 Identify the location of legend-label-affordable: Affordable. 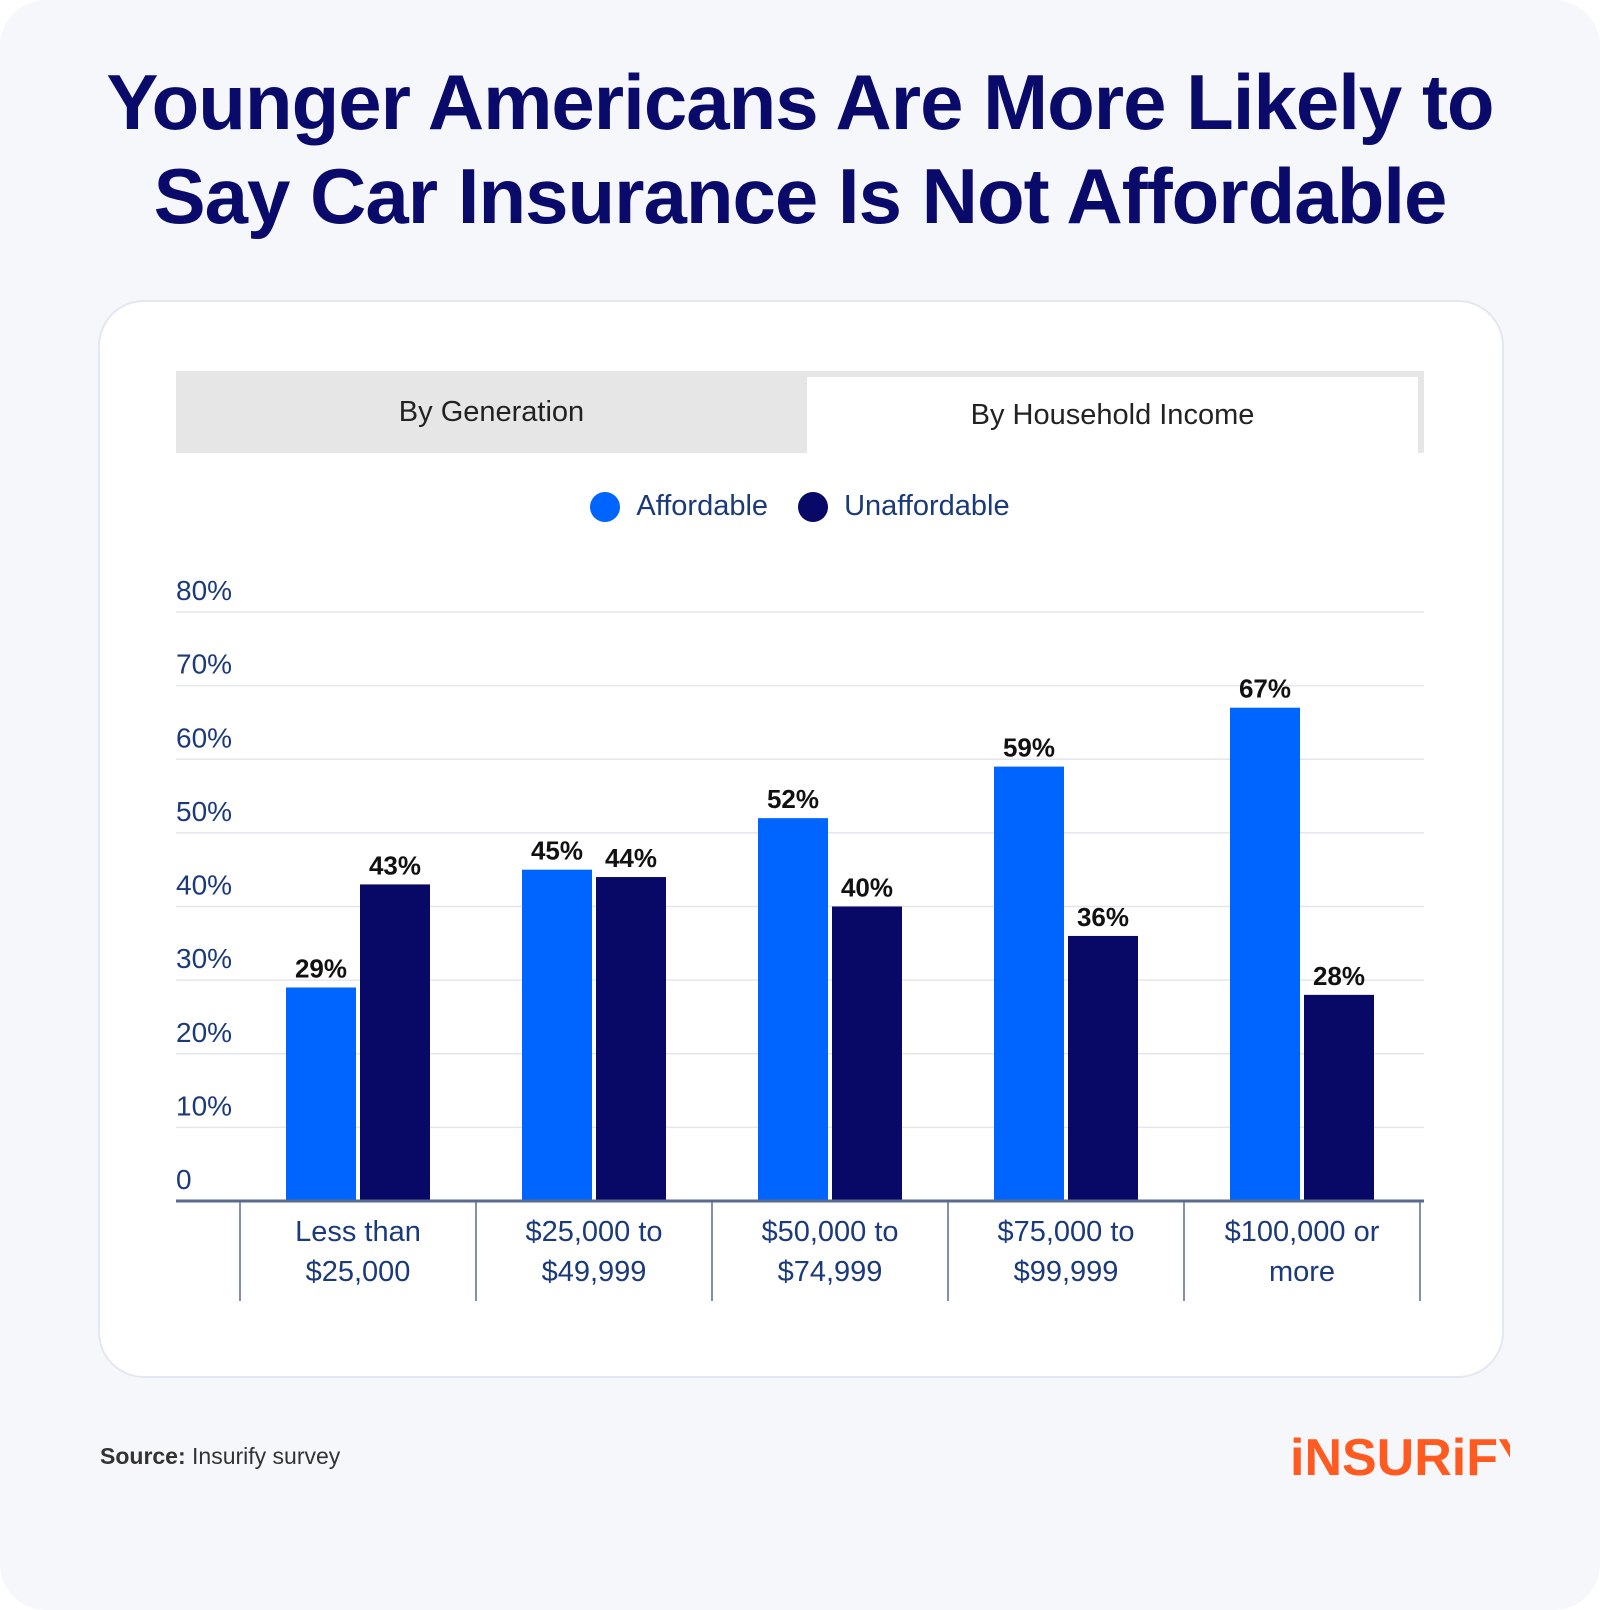
(702, 506).